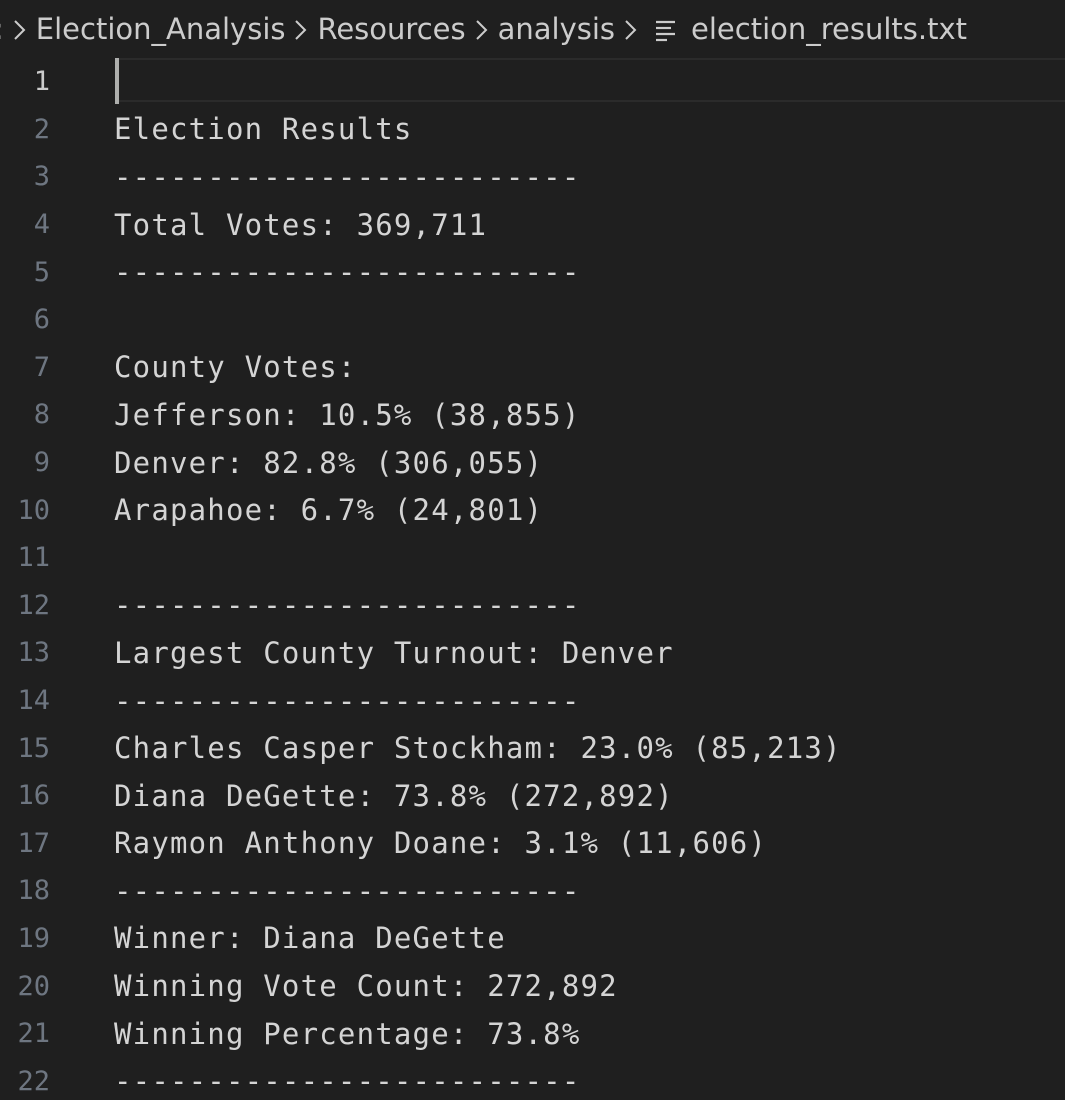 Image resolution: width=1065 pixels, height=1100 pixels. What do you see at coordinates (41, 415) in the screenshot?
I see `line-number: 8` at bounding box center [41, 415].